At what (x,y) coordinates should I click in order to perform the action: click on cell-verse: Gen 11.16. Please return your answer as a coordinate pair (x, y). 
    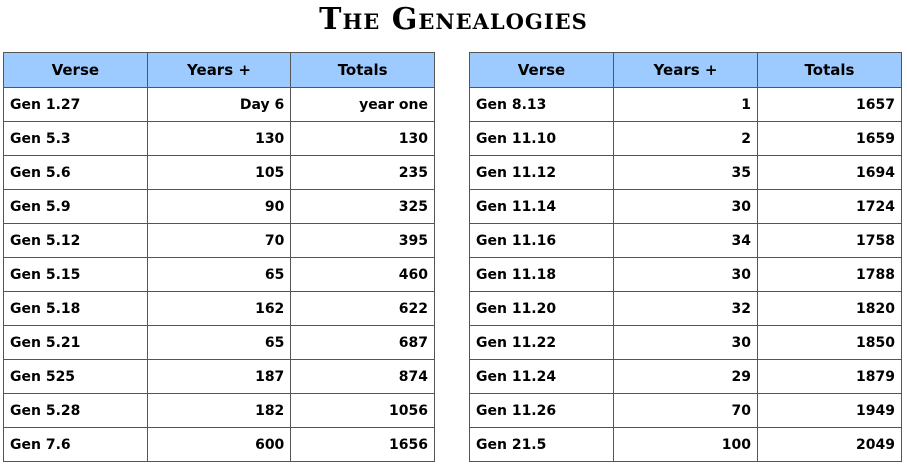
    Looking at the image, I should click on (541, 240).